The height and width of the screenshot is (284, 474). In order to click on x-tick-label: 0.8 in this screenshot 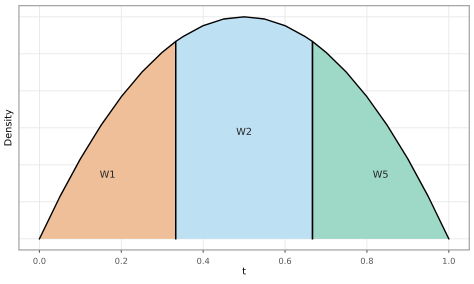, I will do `click(366, 261)`.